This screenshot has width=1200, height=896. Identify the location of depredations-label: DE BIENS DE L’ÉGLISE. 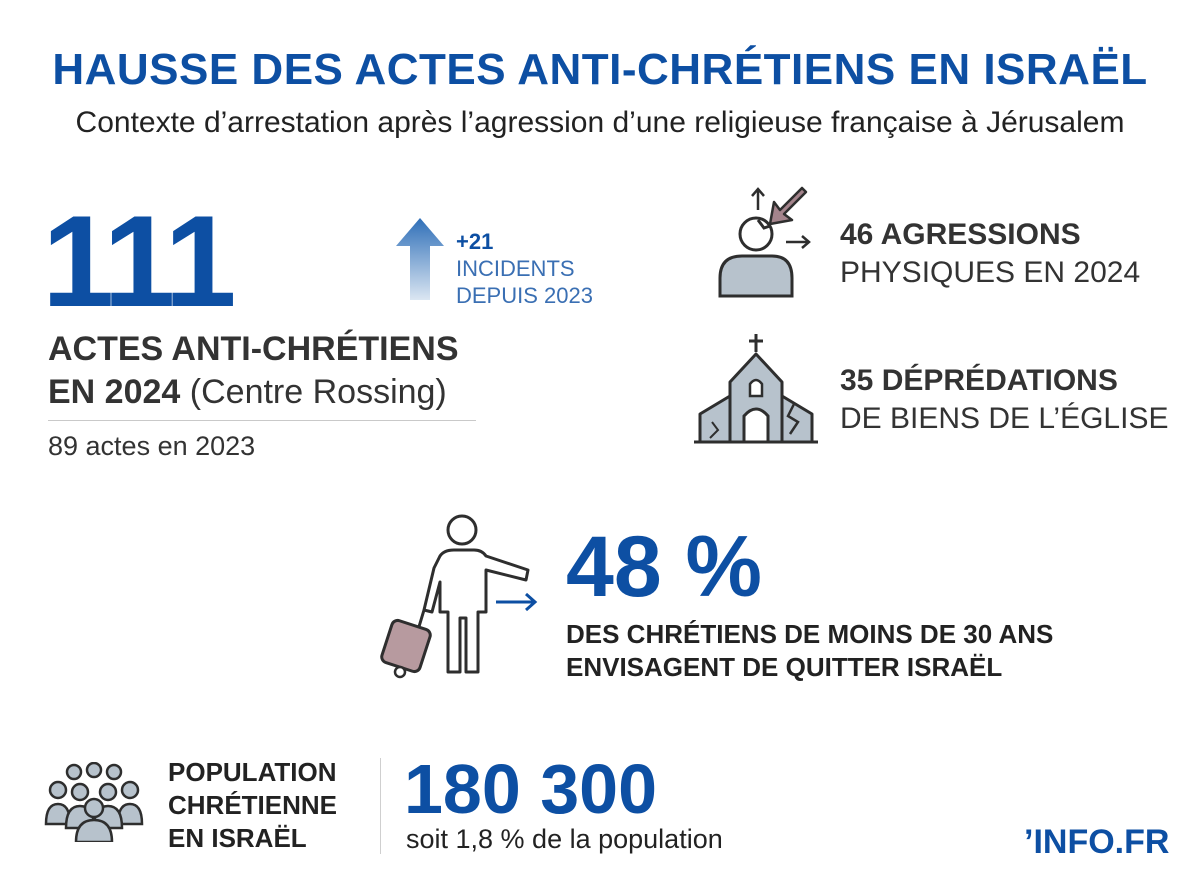
(1004, 418).